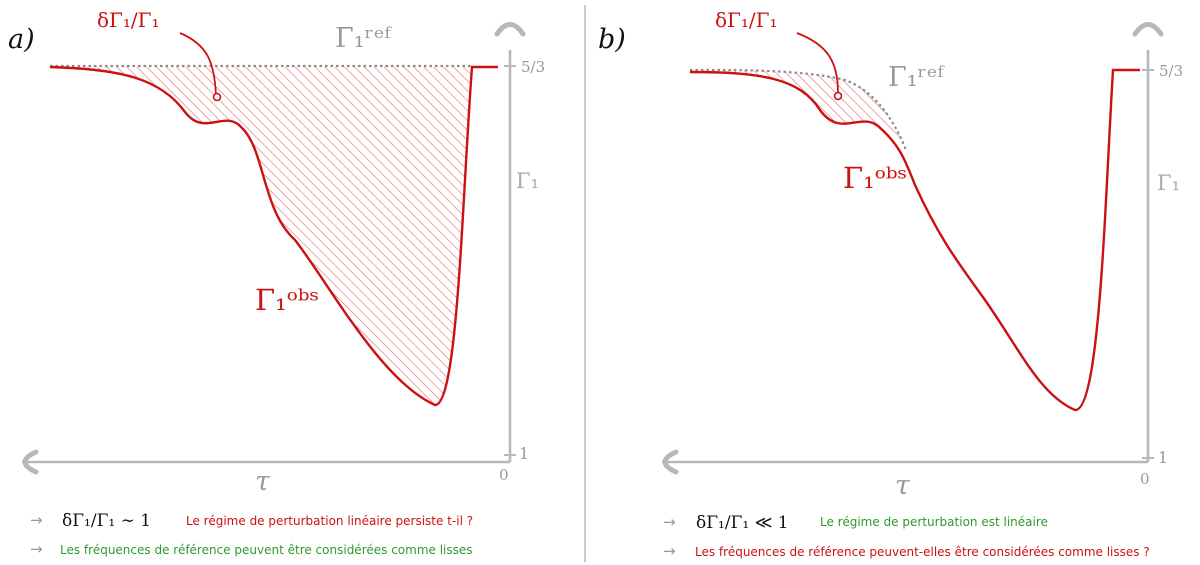 This screenshot has height=565, width=1200. What do you see at coordinates (263, 481) in the screenshot?
I see `panel-a-x-label: τ` at bounding box center [263, 481].